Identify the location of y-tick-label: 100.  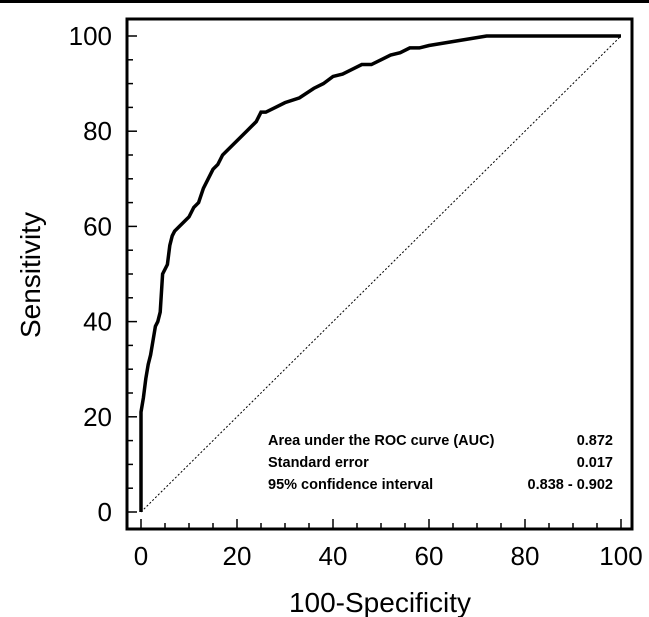
(90, 36).